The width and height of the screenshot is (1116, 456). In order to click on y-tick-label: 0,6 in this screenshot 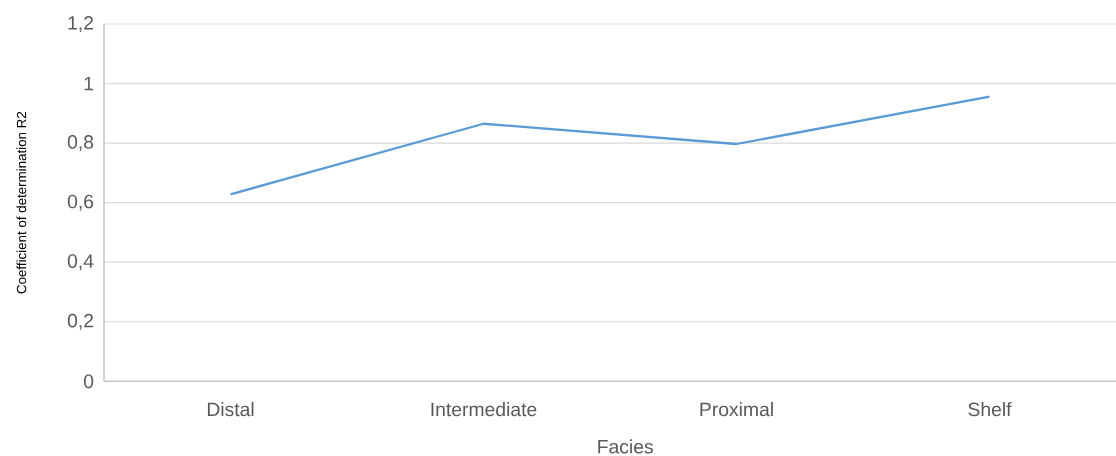, I will do `click(80, 202)`.